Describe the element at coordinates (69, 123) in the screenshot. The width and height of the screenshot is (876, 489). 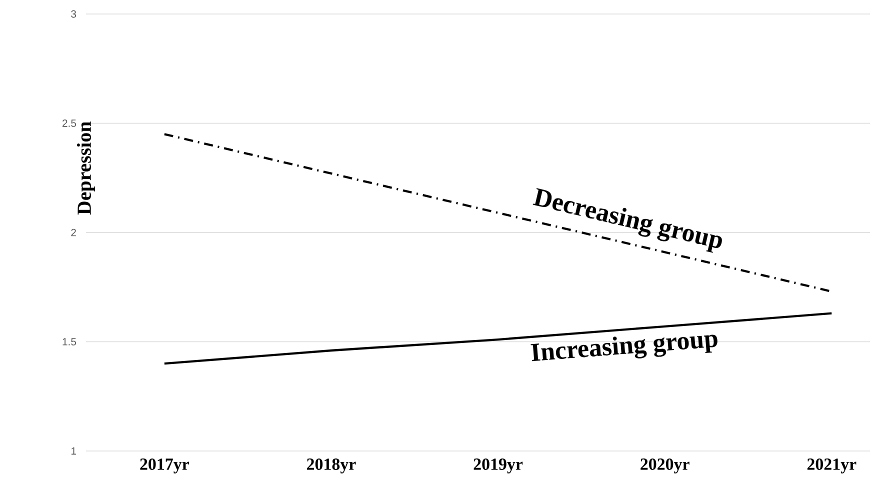
I see `y-tick-label: 2.5` at that location.